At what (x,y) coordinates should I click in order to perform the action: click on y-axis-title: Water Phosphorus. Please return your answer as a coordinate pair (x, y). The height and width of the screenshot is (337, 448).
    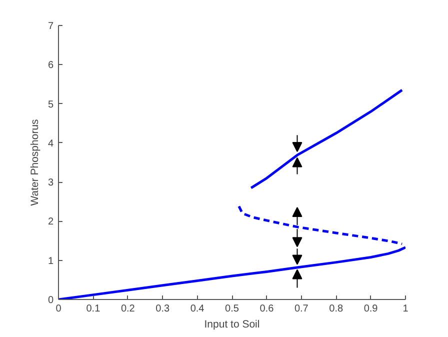
    Looking at the image, I should click on (34, 162).